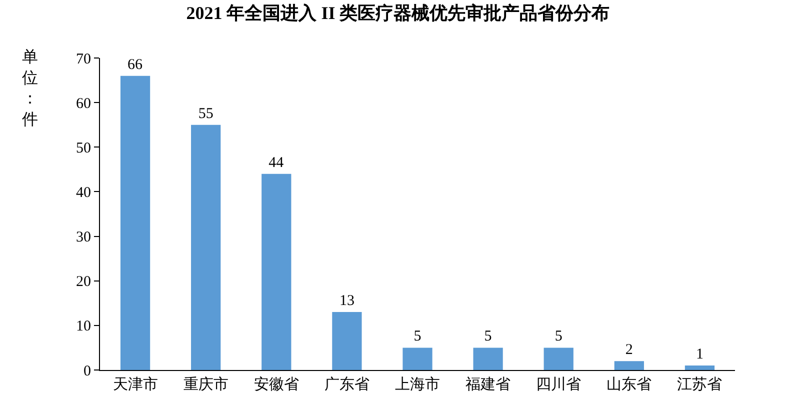 The height and width of the screenshot is (415, 796). What do you see at coordinates (83, 282) in the screenshot?
I see `y-tick-label: 20` at bounding box center [83, 282].